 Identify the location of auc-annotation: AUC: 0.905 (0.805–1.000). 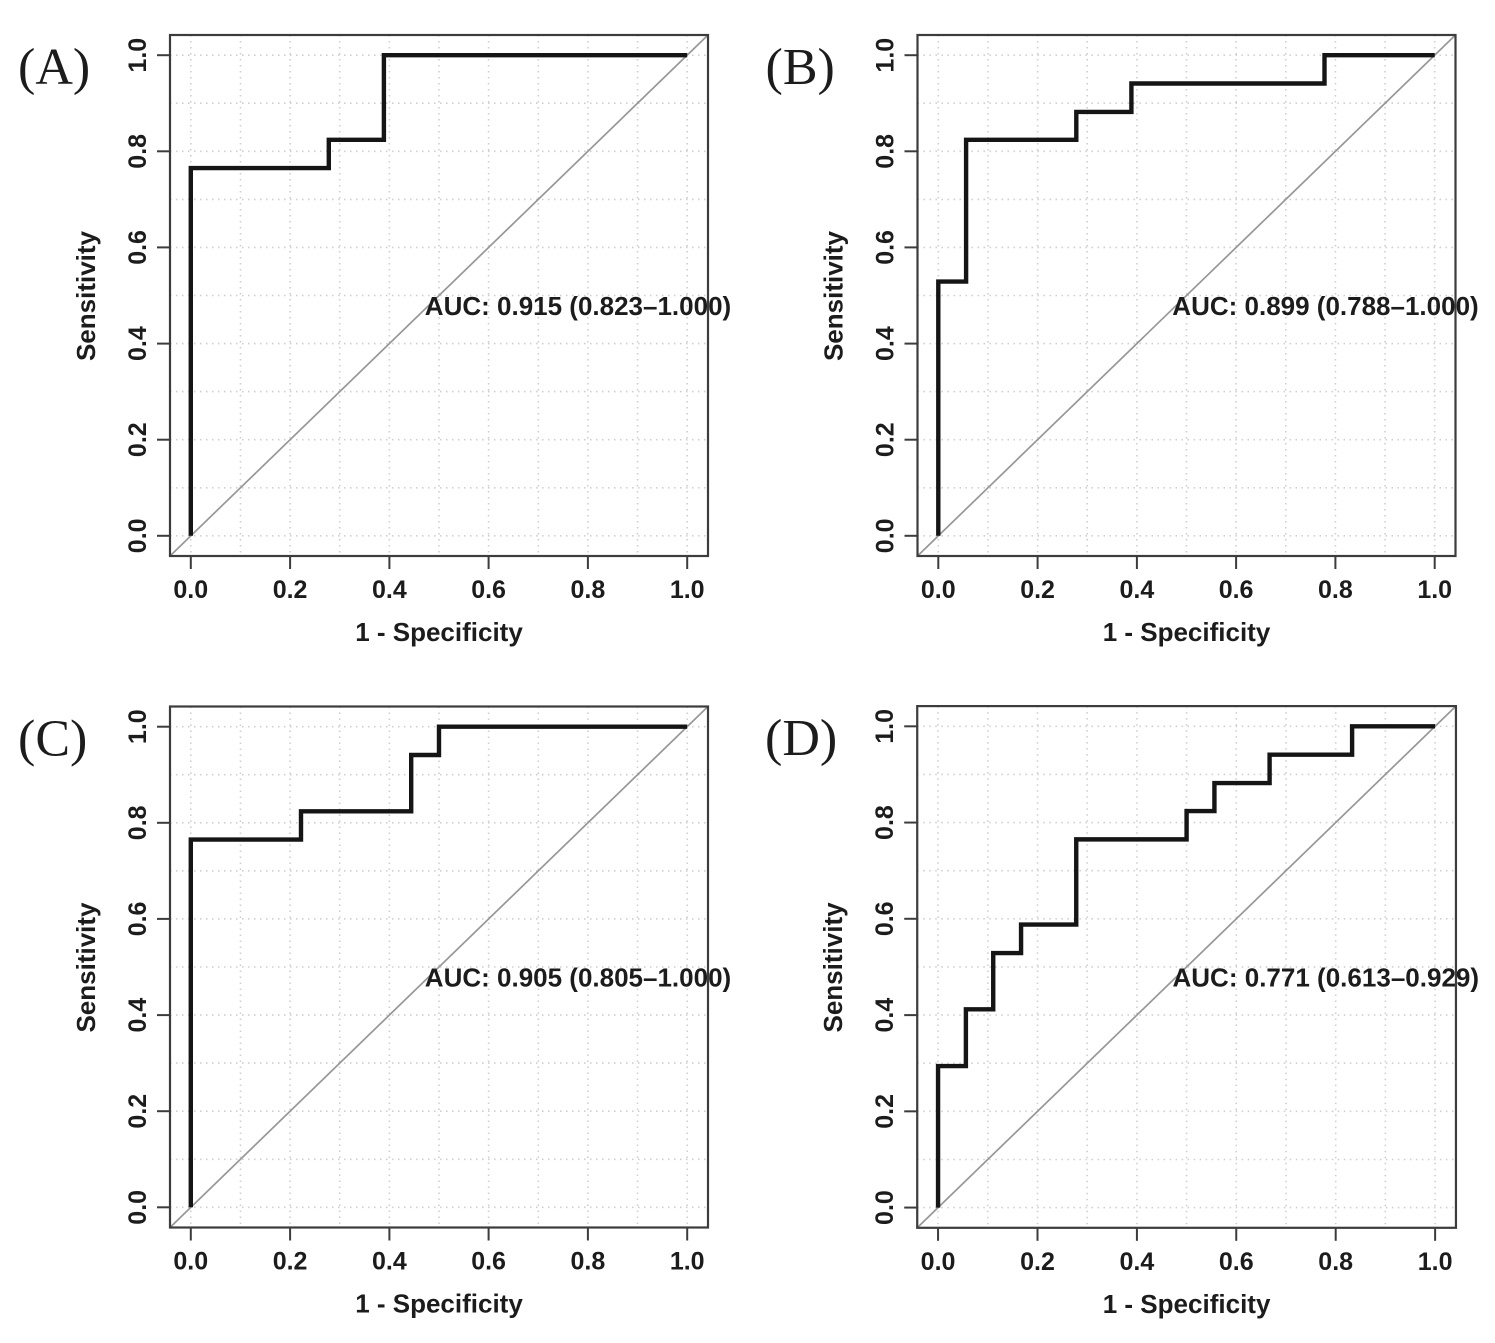
(578, 978).